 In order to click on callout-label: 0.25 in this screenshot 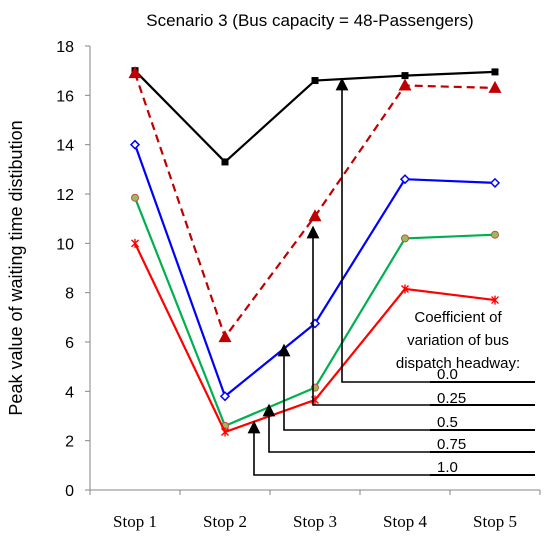, I will do `click(451, 398)`.